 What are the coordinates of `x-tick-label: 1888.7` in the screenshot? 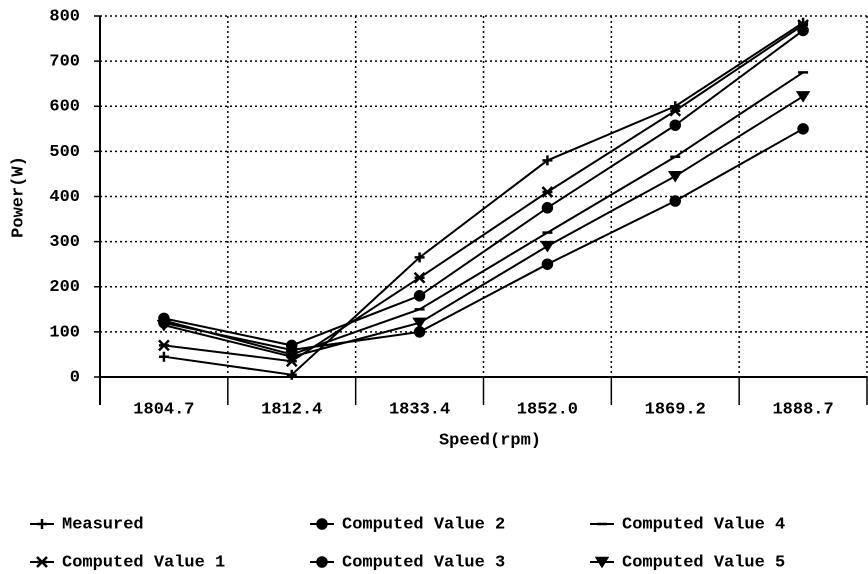 It's located at (802, 409).